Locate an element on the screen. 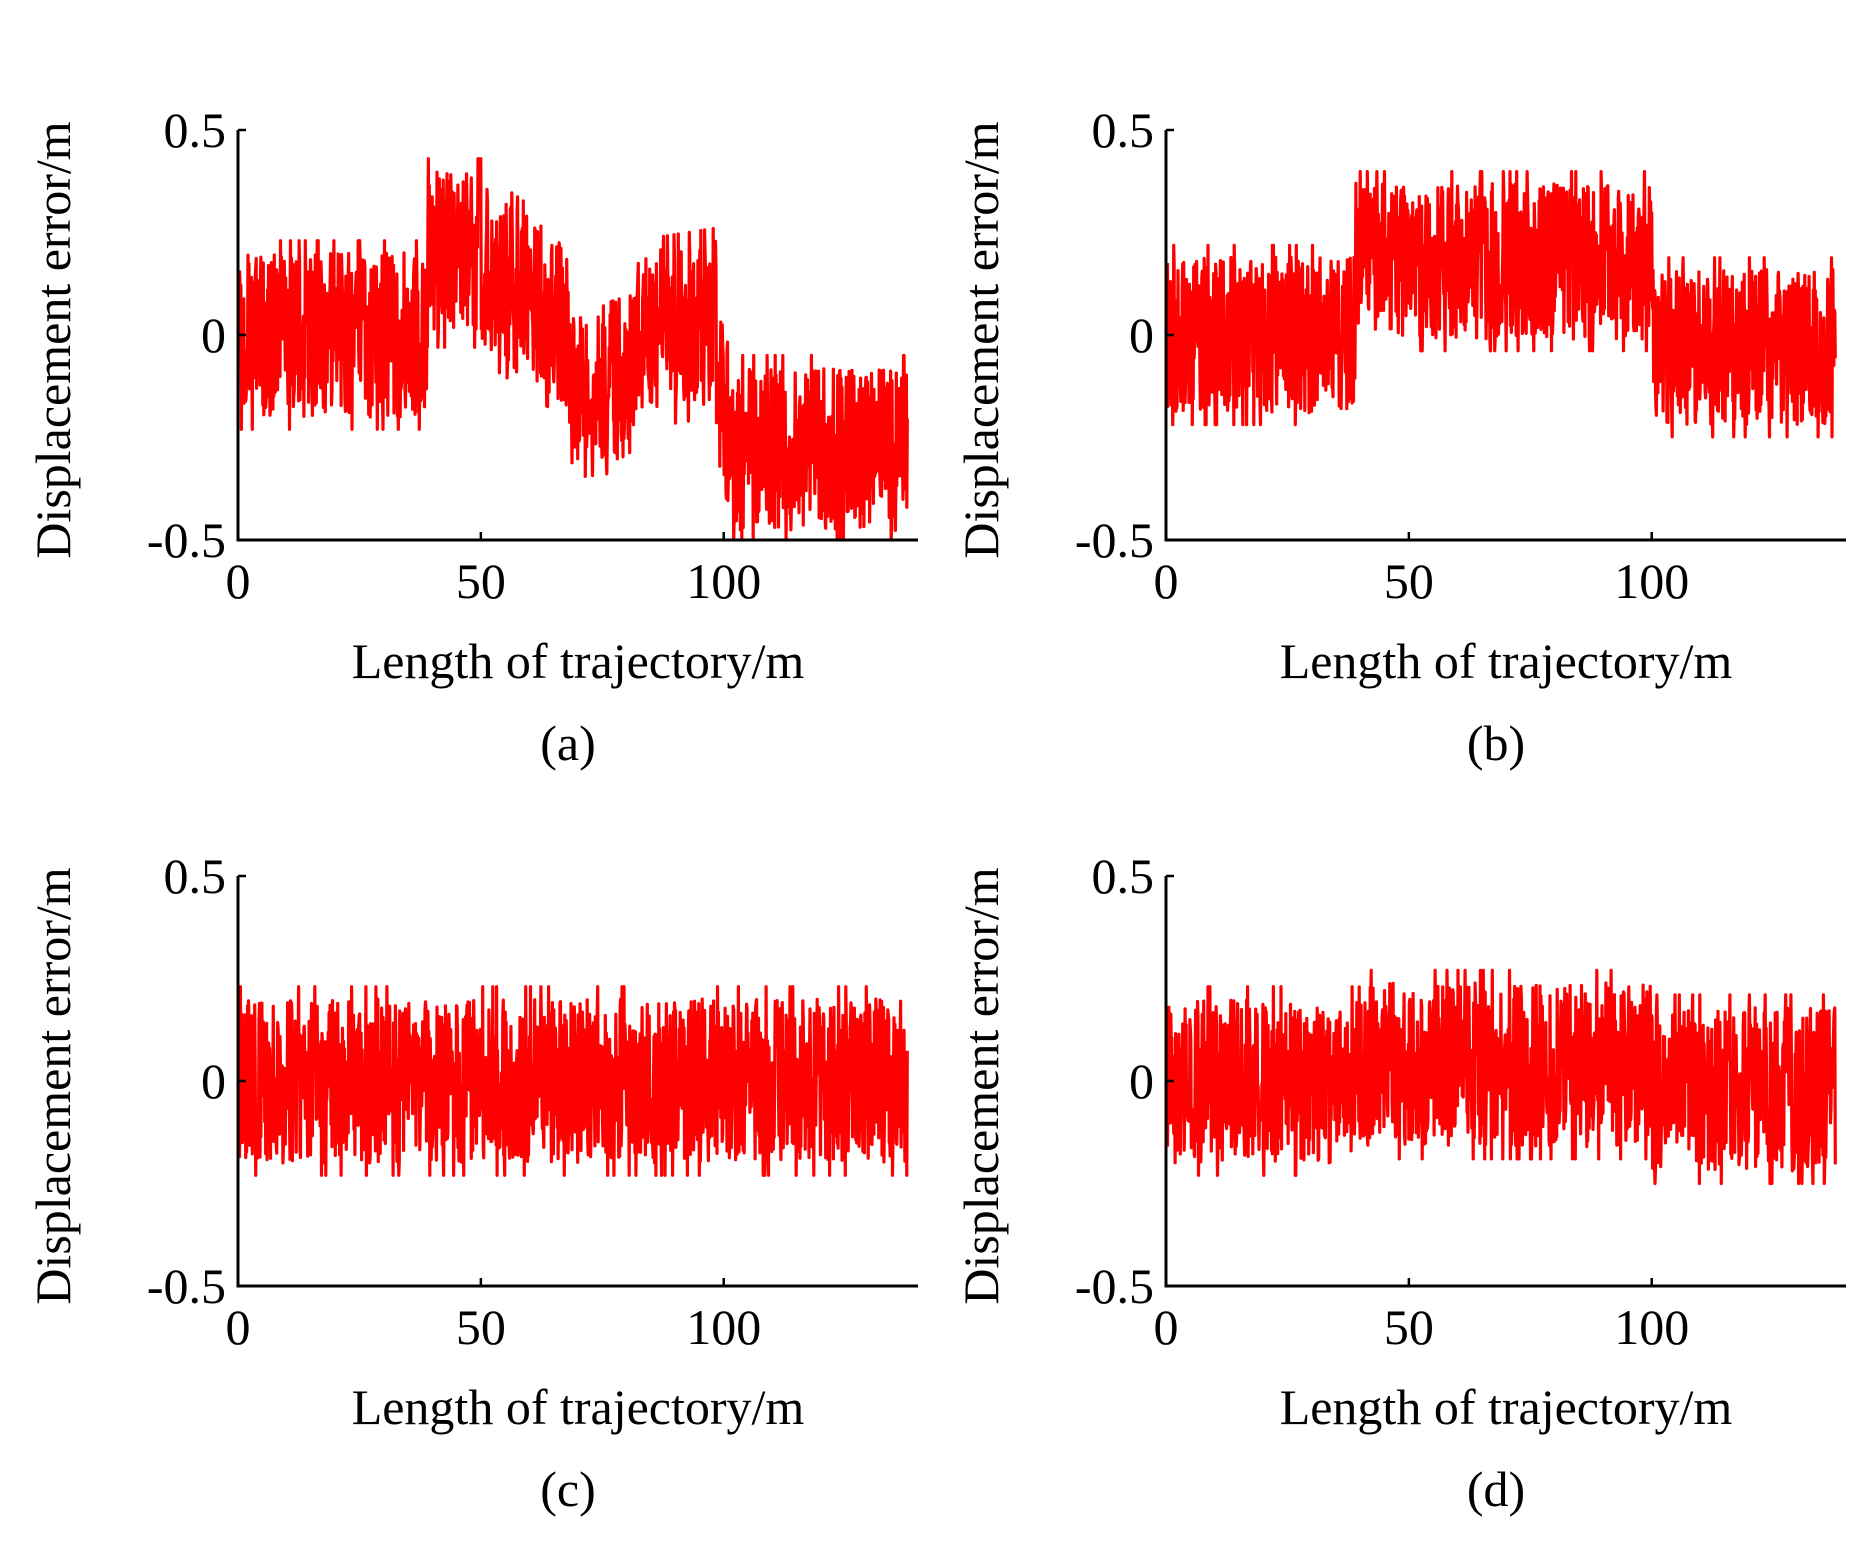 Image resolution: width=1869 pixels, height=1550 pixels. panel-caption: (a) is located at coordinates (568, 743).